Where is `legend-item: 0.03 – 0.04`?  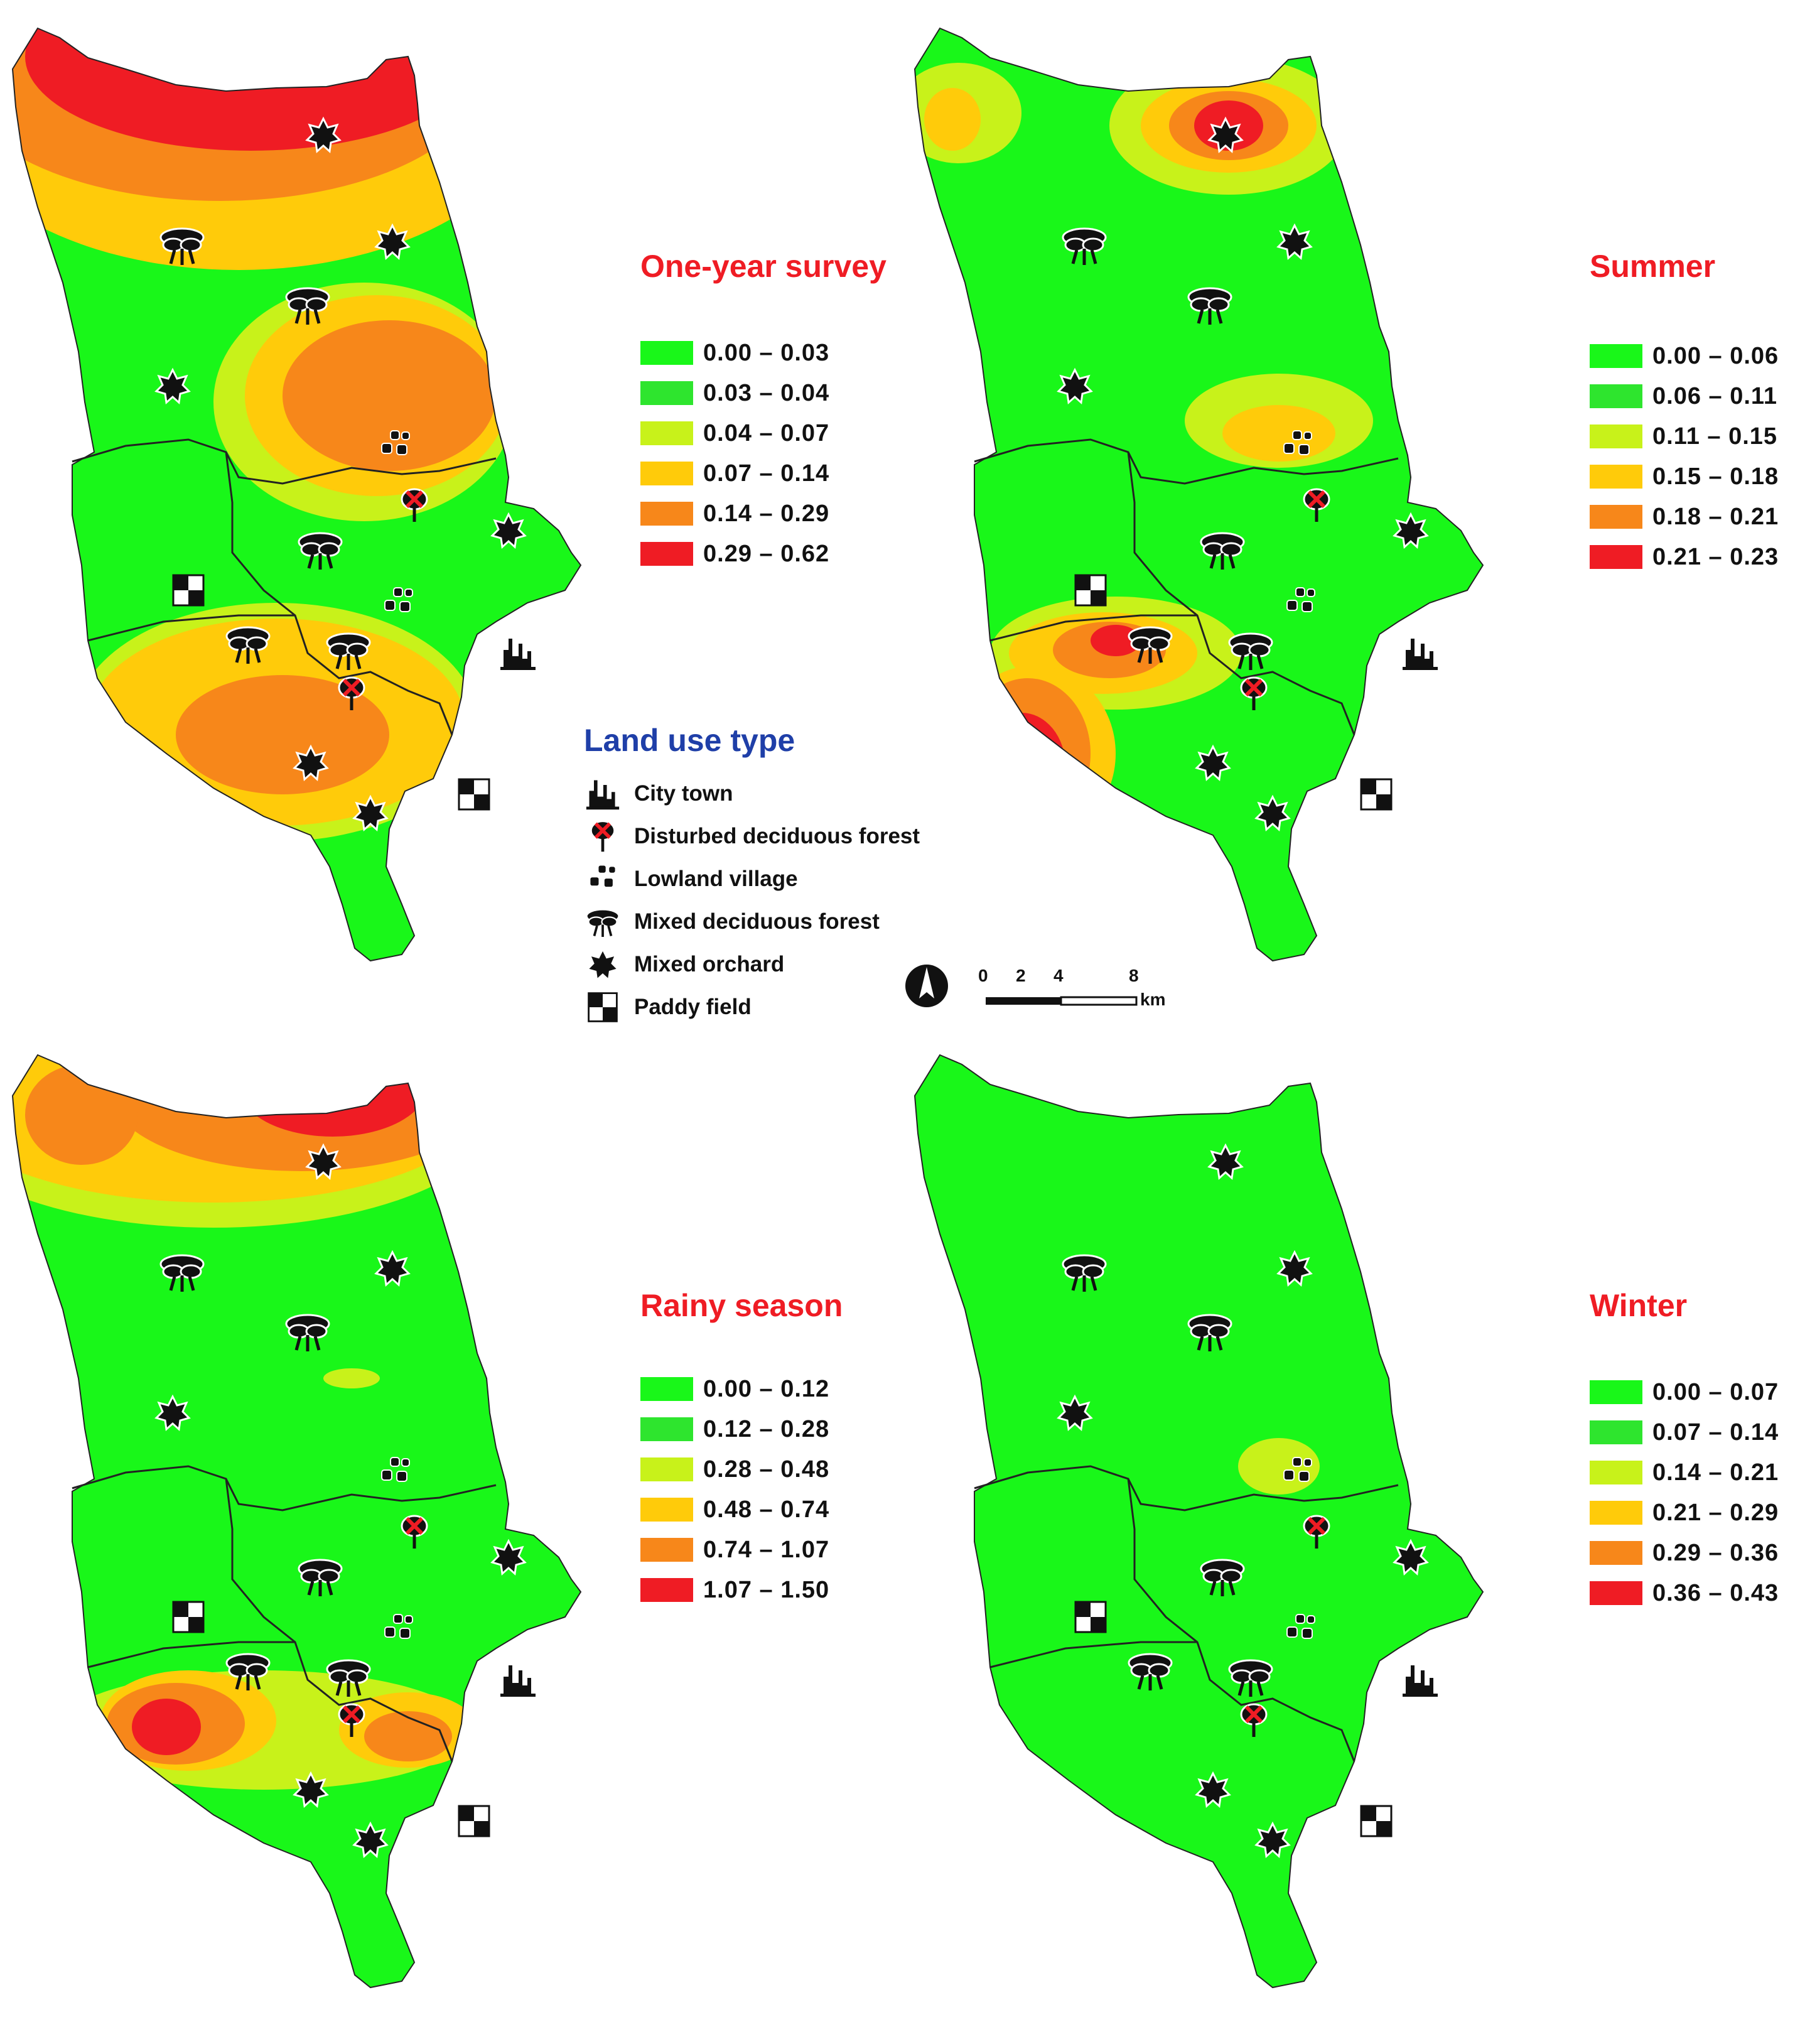
legend-item: 0.03 – 0.04 is located at coordinates (735, 393).